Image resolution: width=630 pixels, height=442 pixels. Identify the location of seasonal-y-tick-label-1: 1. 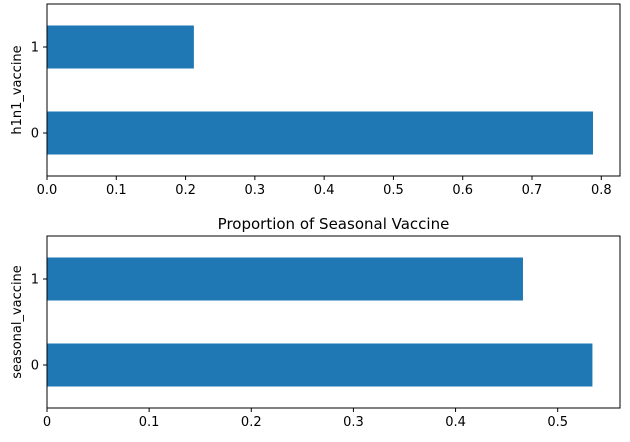
(35, 280).